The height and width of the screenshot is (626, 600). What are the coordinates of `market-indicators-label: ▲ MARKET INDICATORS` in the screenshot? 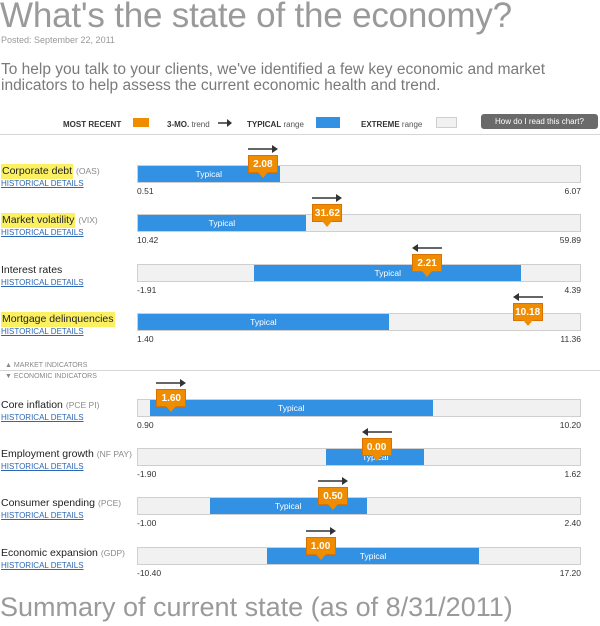 It's located at (46, 365).